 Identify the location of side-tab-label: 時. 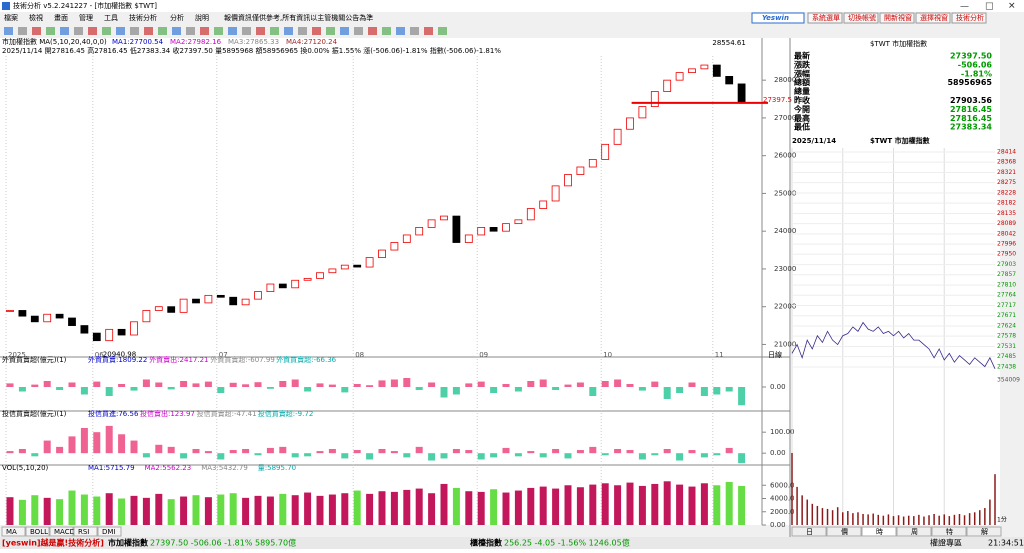
(879, 532).